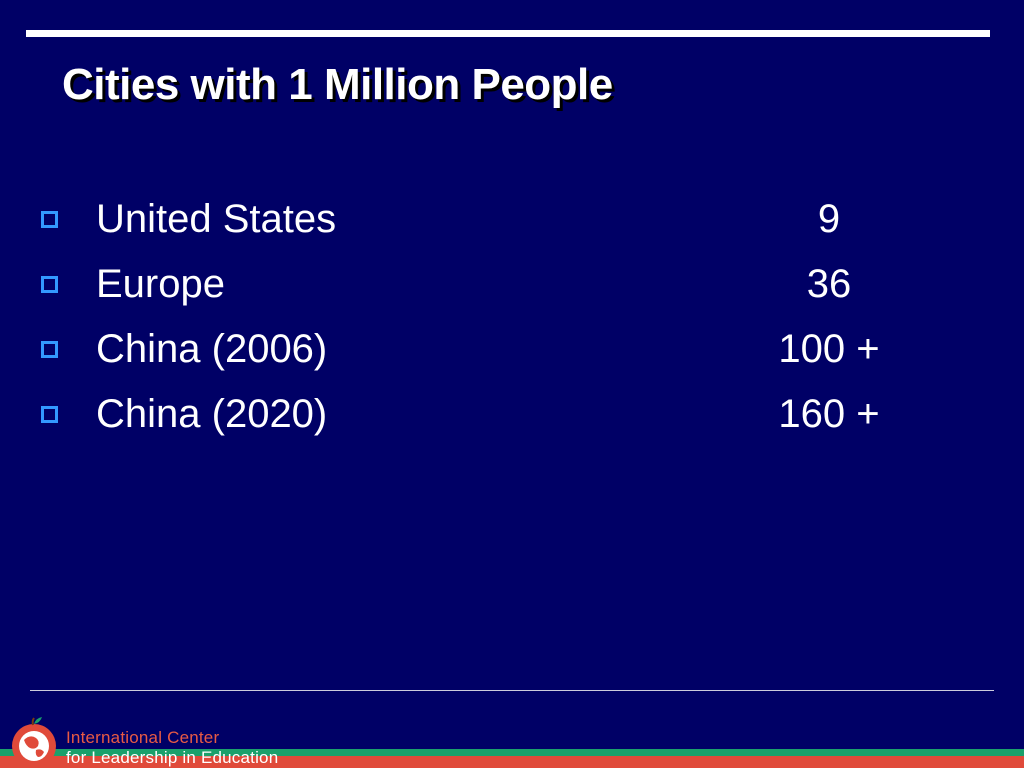  Describe the element at coordinates (512, 225) in the screenshot. I see `list-item: United States 9` at that location.